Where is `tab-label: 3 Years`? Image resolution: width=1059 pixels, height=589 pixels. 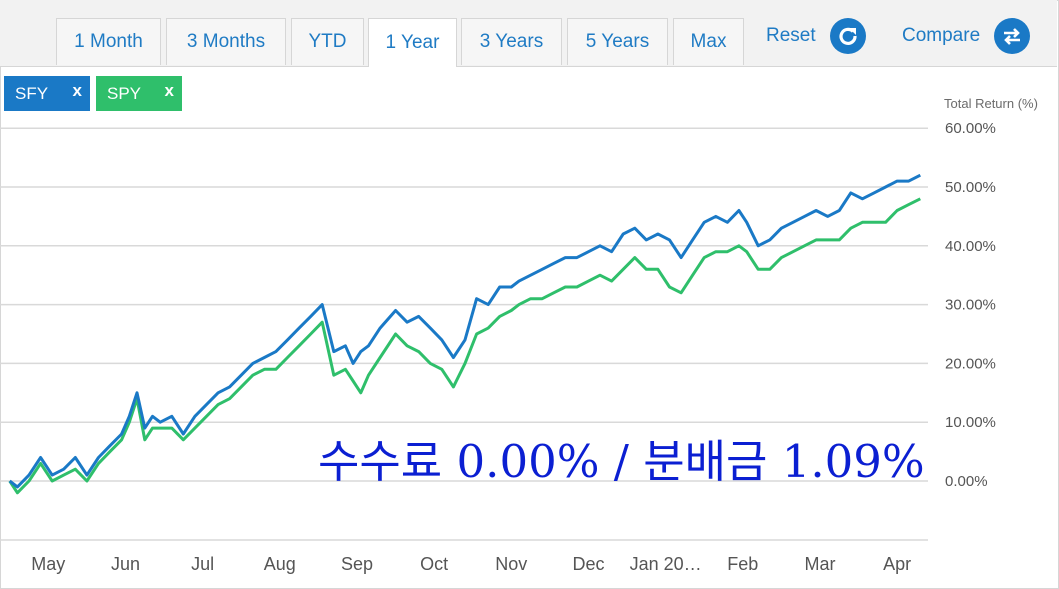 tab-label: 3 Years is located at coordinates (511, 41).